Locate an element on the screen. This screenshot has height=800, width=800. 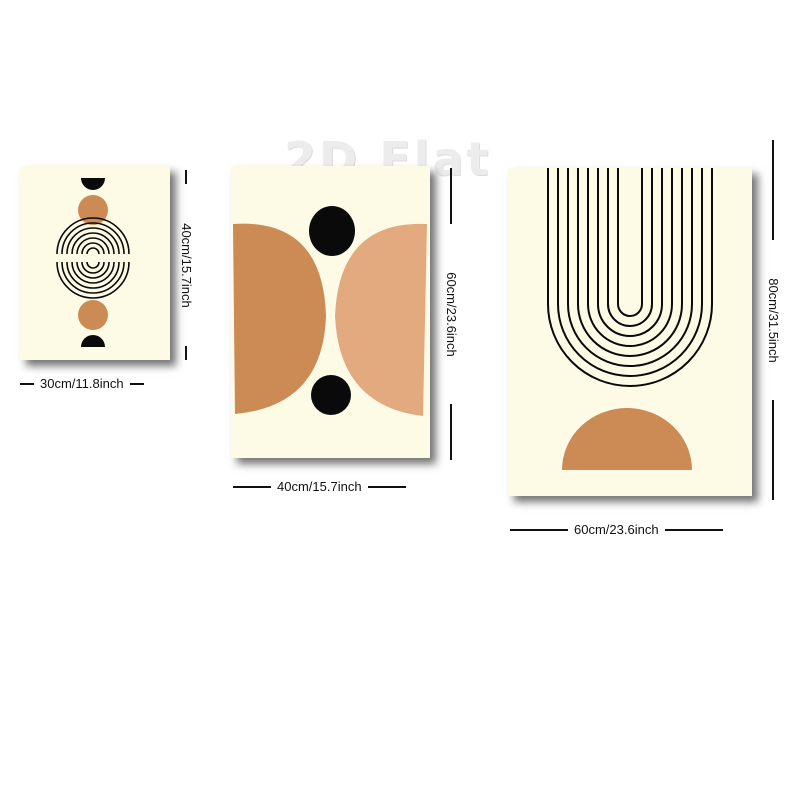
poster-medium is located at coordinates (330, 312).